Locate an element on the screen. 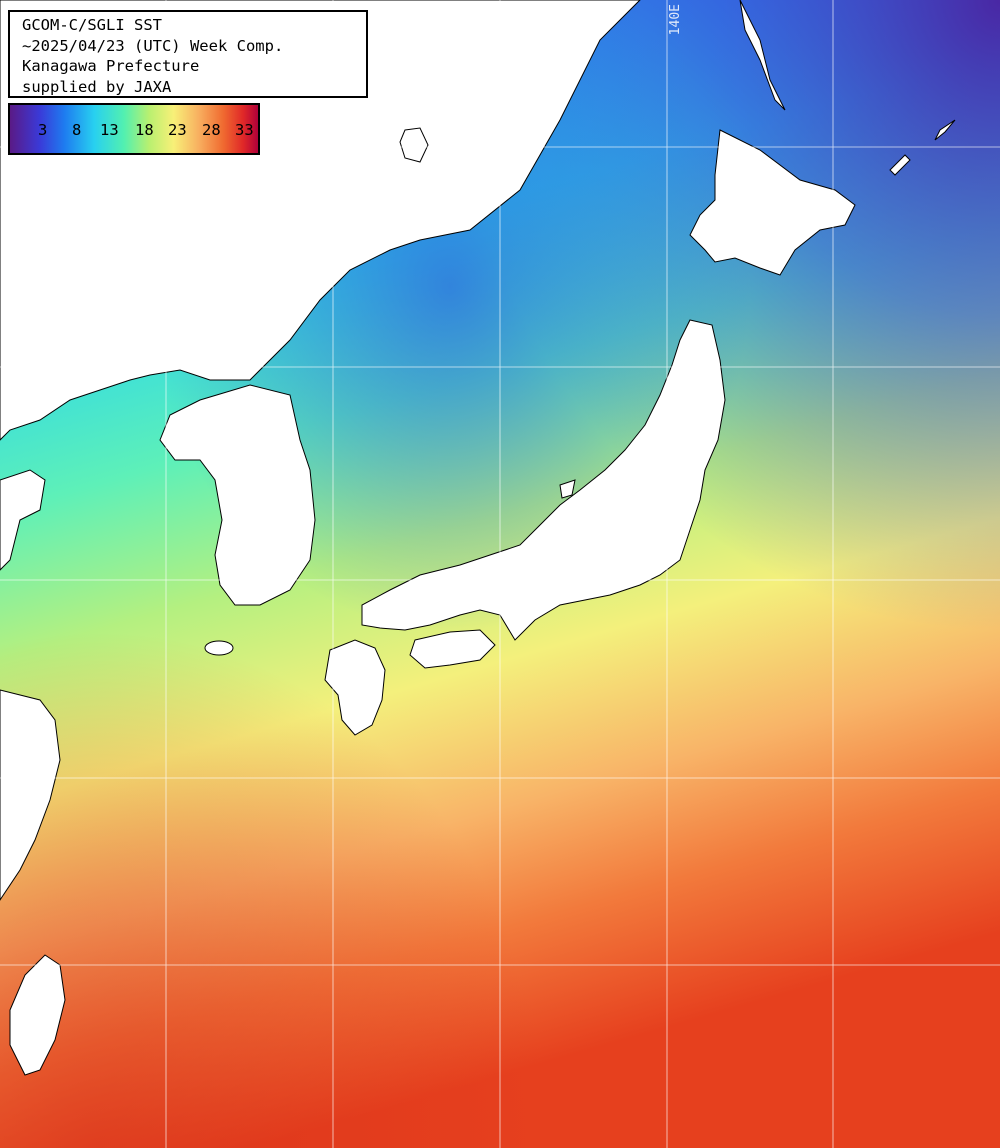 Image resolution: width=1000 pixels, height=1148 pixels. land-korea is located at coordinates (237, 495).